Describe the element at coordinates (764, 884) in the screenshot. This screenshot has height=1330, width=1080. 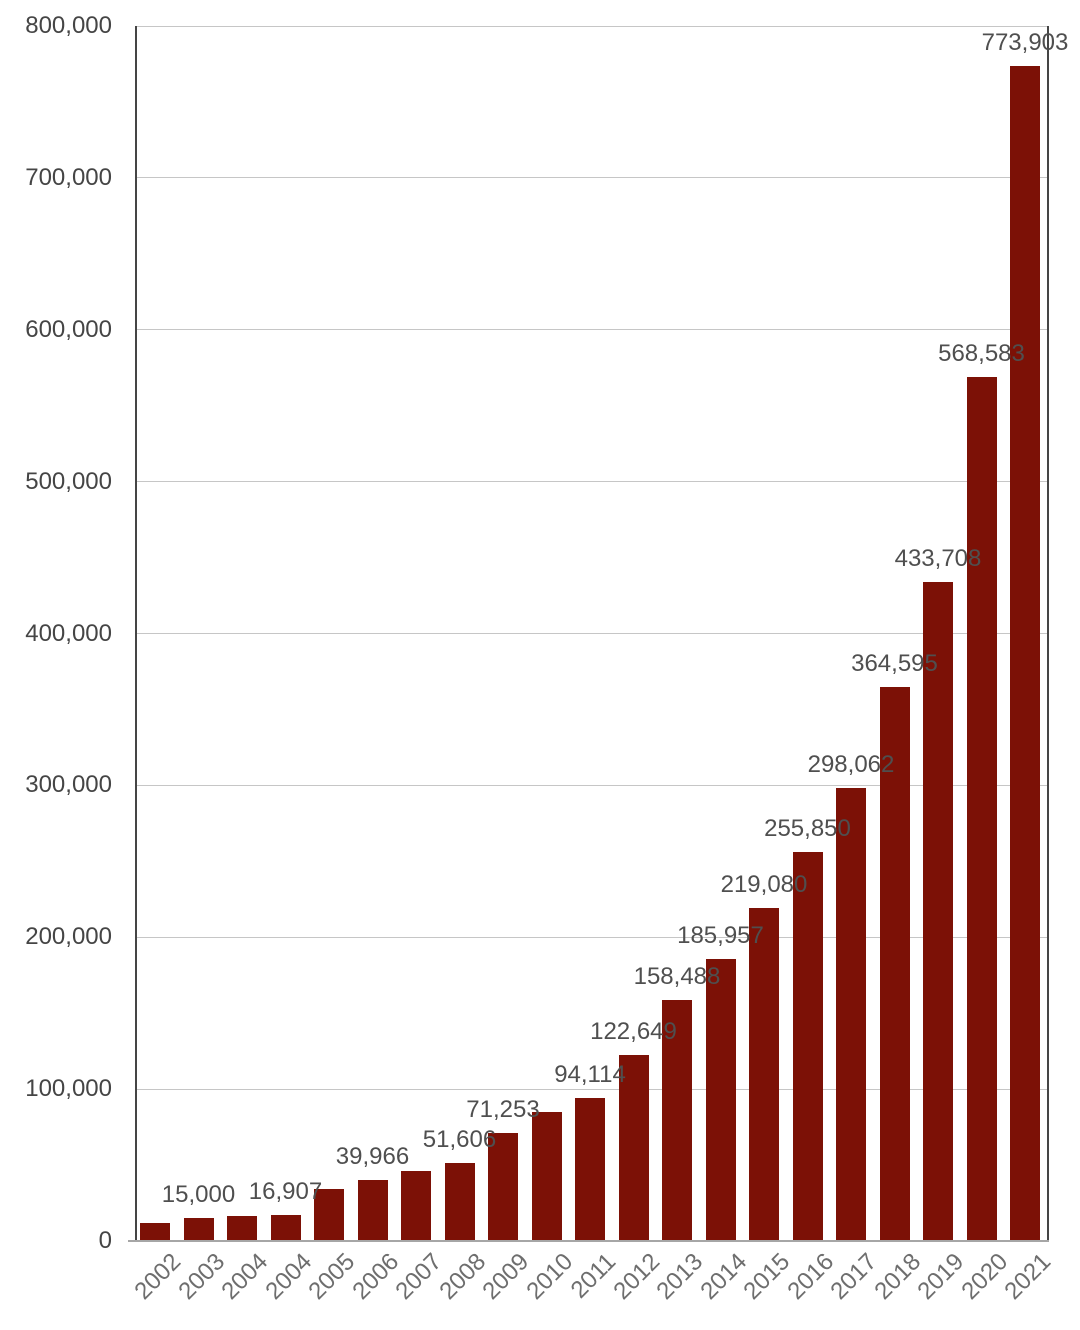
I see `bar-value-label: 219,080` at that location.